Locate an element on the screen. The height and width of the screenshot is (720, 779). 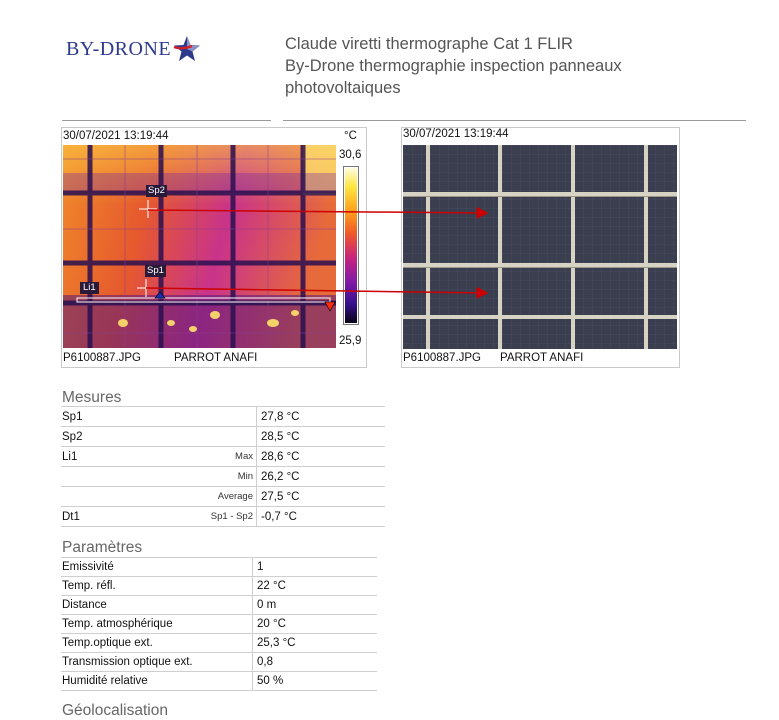
param-value: 50 % is located at coordinates (314, 681).